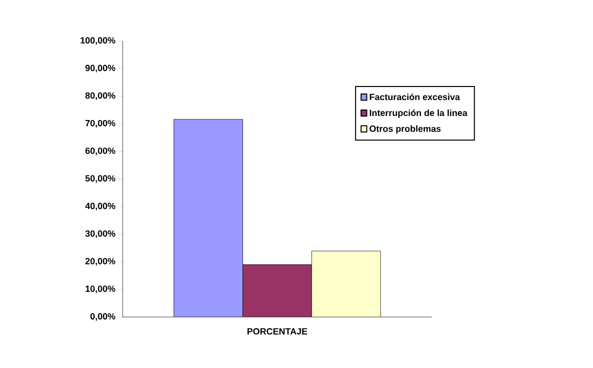 This screenshot has height=368, width=593. Describe the element at coordinates (415, 96) in the screenshot. I see `legend-label: Facturación excesiva` at that location.